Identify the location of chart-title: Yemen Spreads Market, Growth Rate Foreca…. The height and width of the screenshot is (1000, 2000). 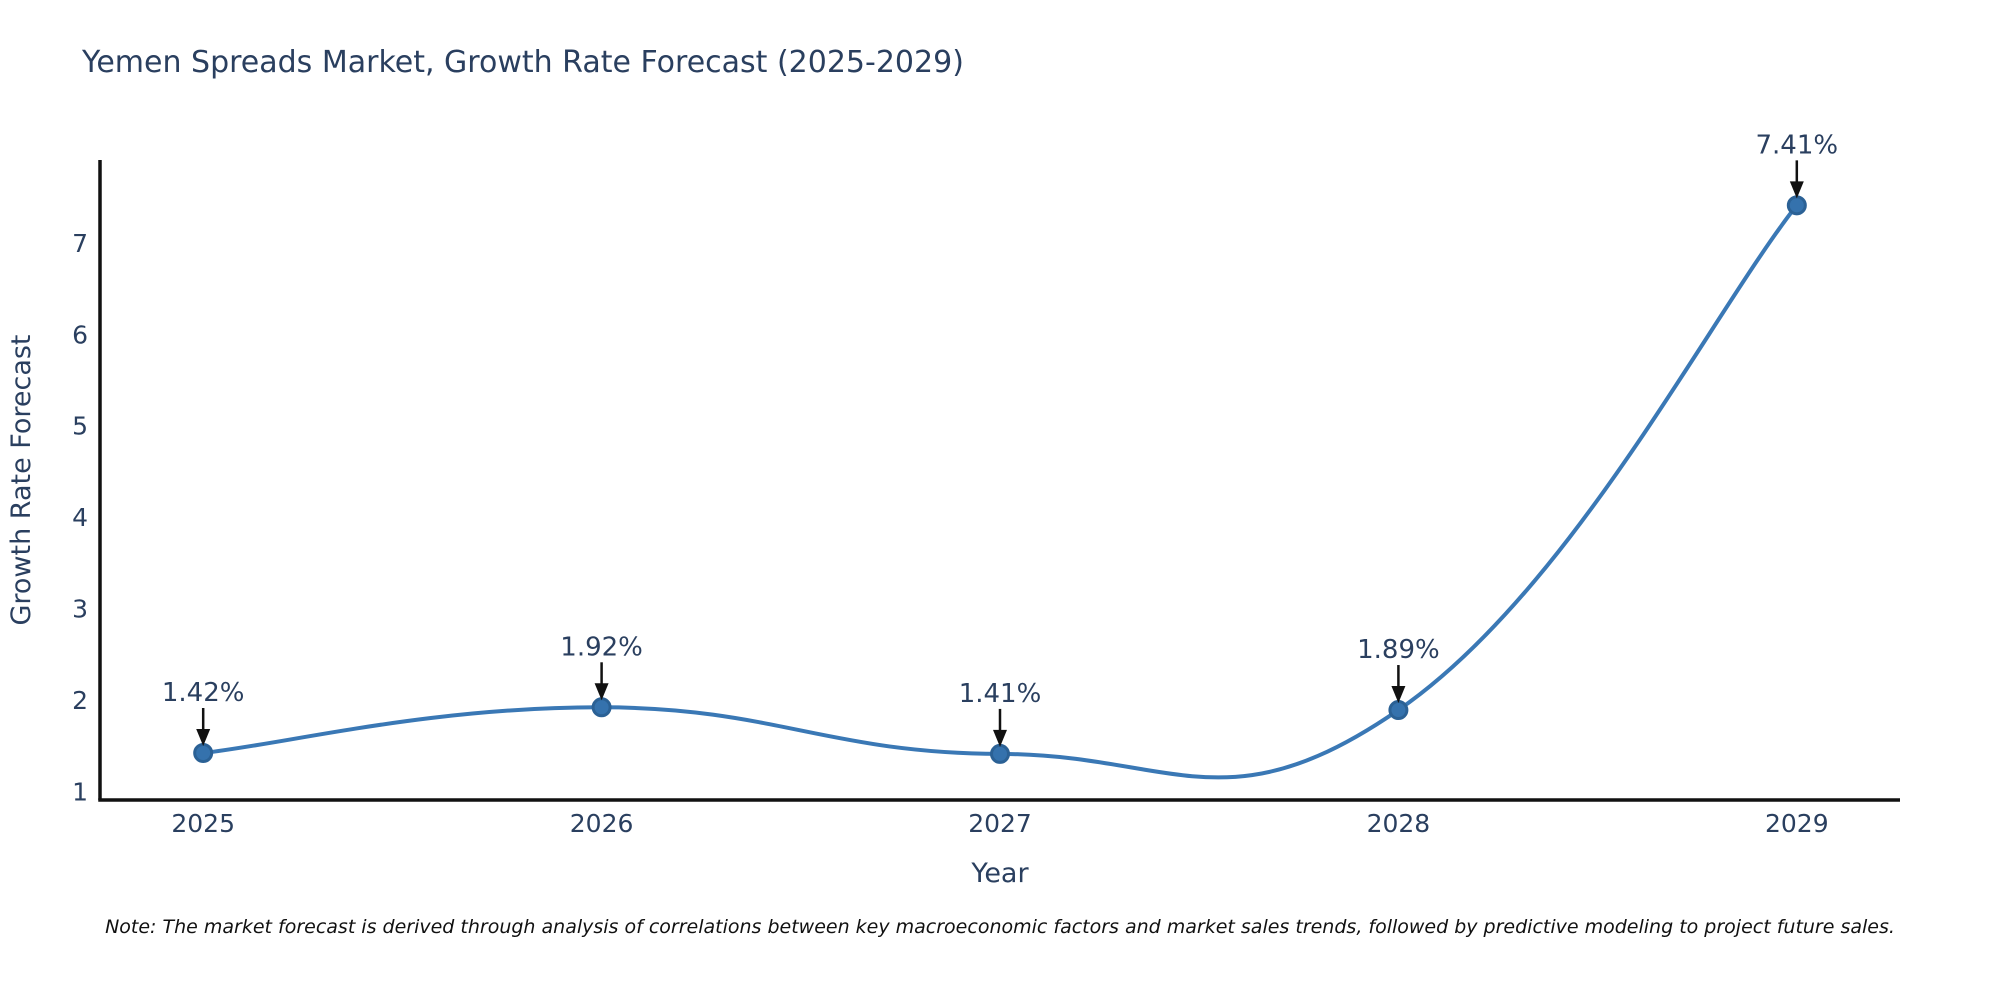
(523, 62).